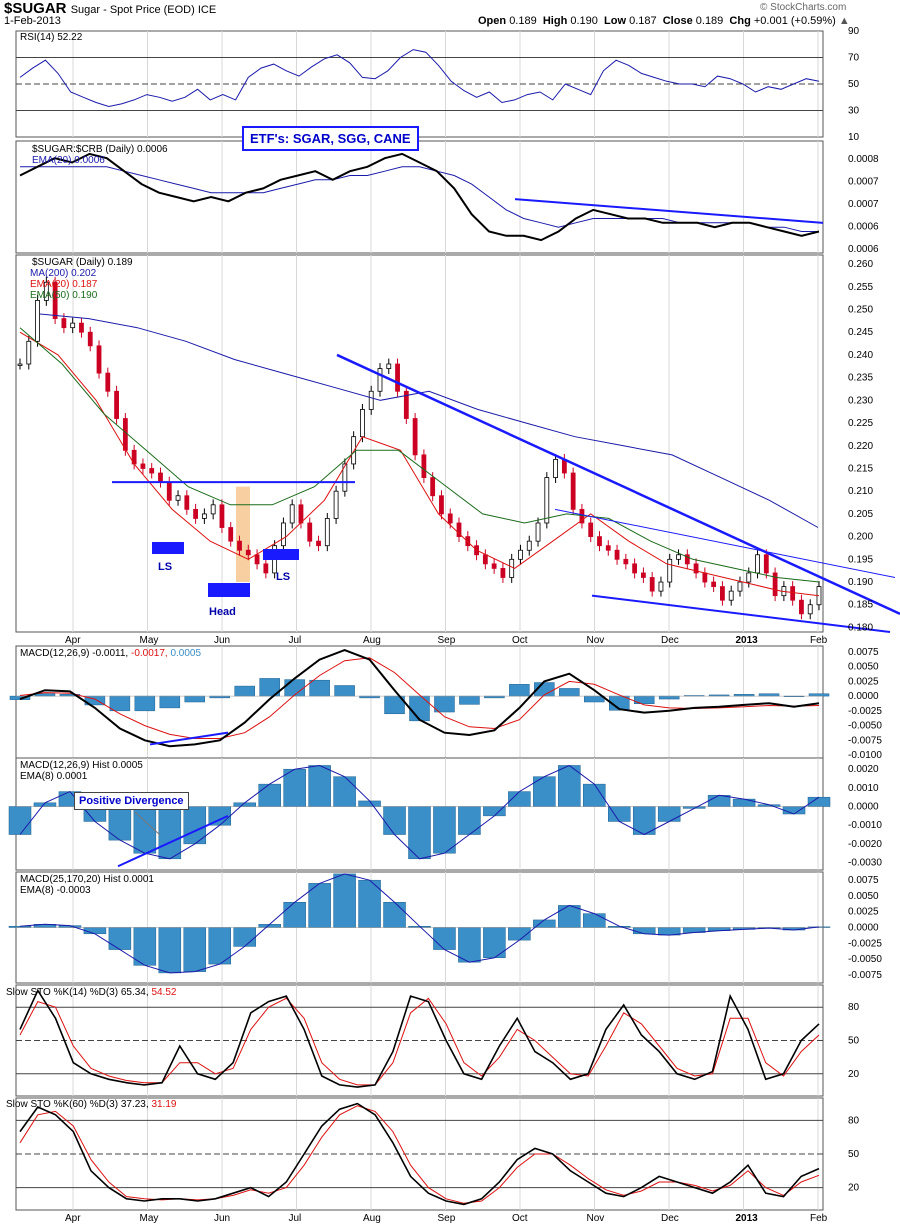 The width and height of the screenshot is (900, 1227). What do you see at coordinates (419, 197) in the screenshot?
I see `ratio-line` at bounding box center [419, 197].